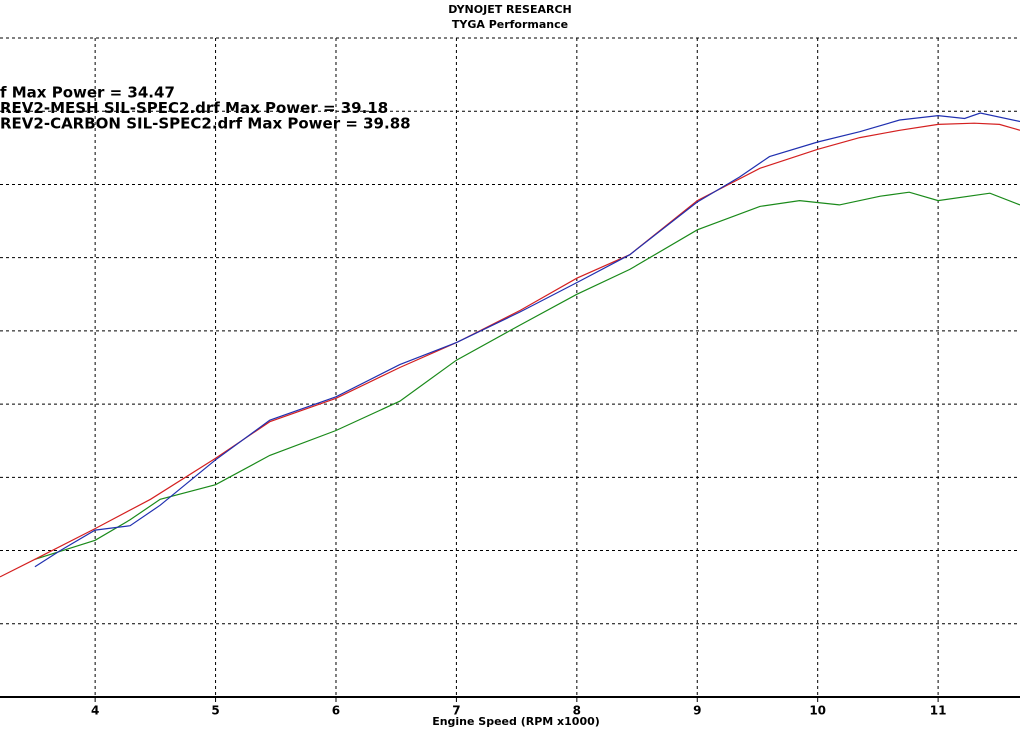  What do you see at coordinates (336, 711) in the screenshot?
I see `x-tick-label: 6` at bounding box center [336, 711].